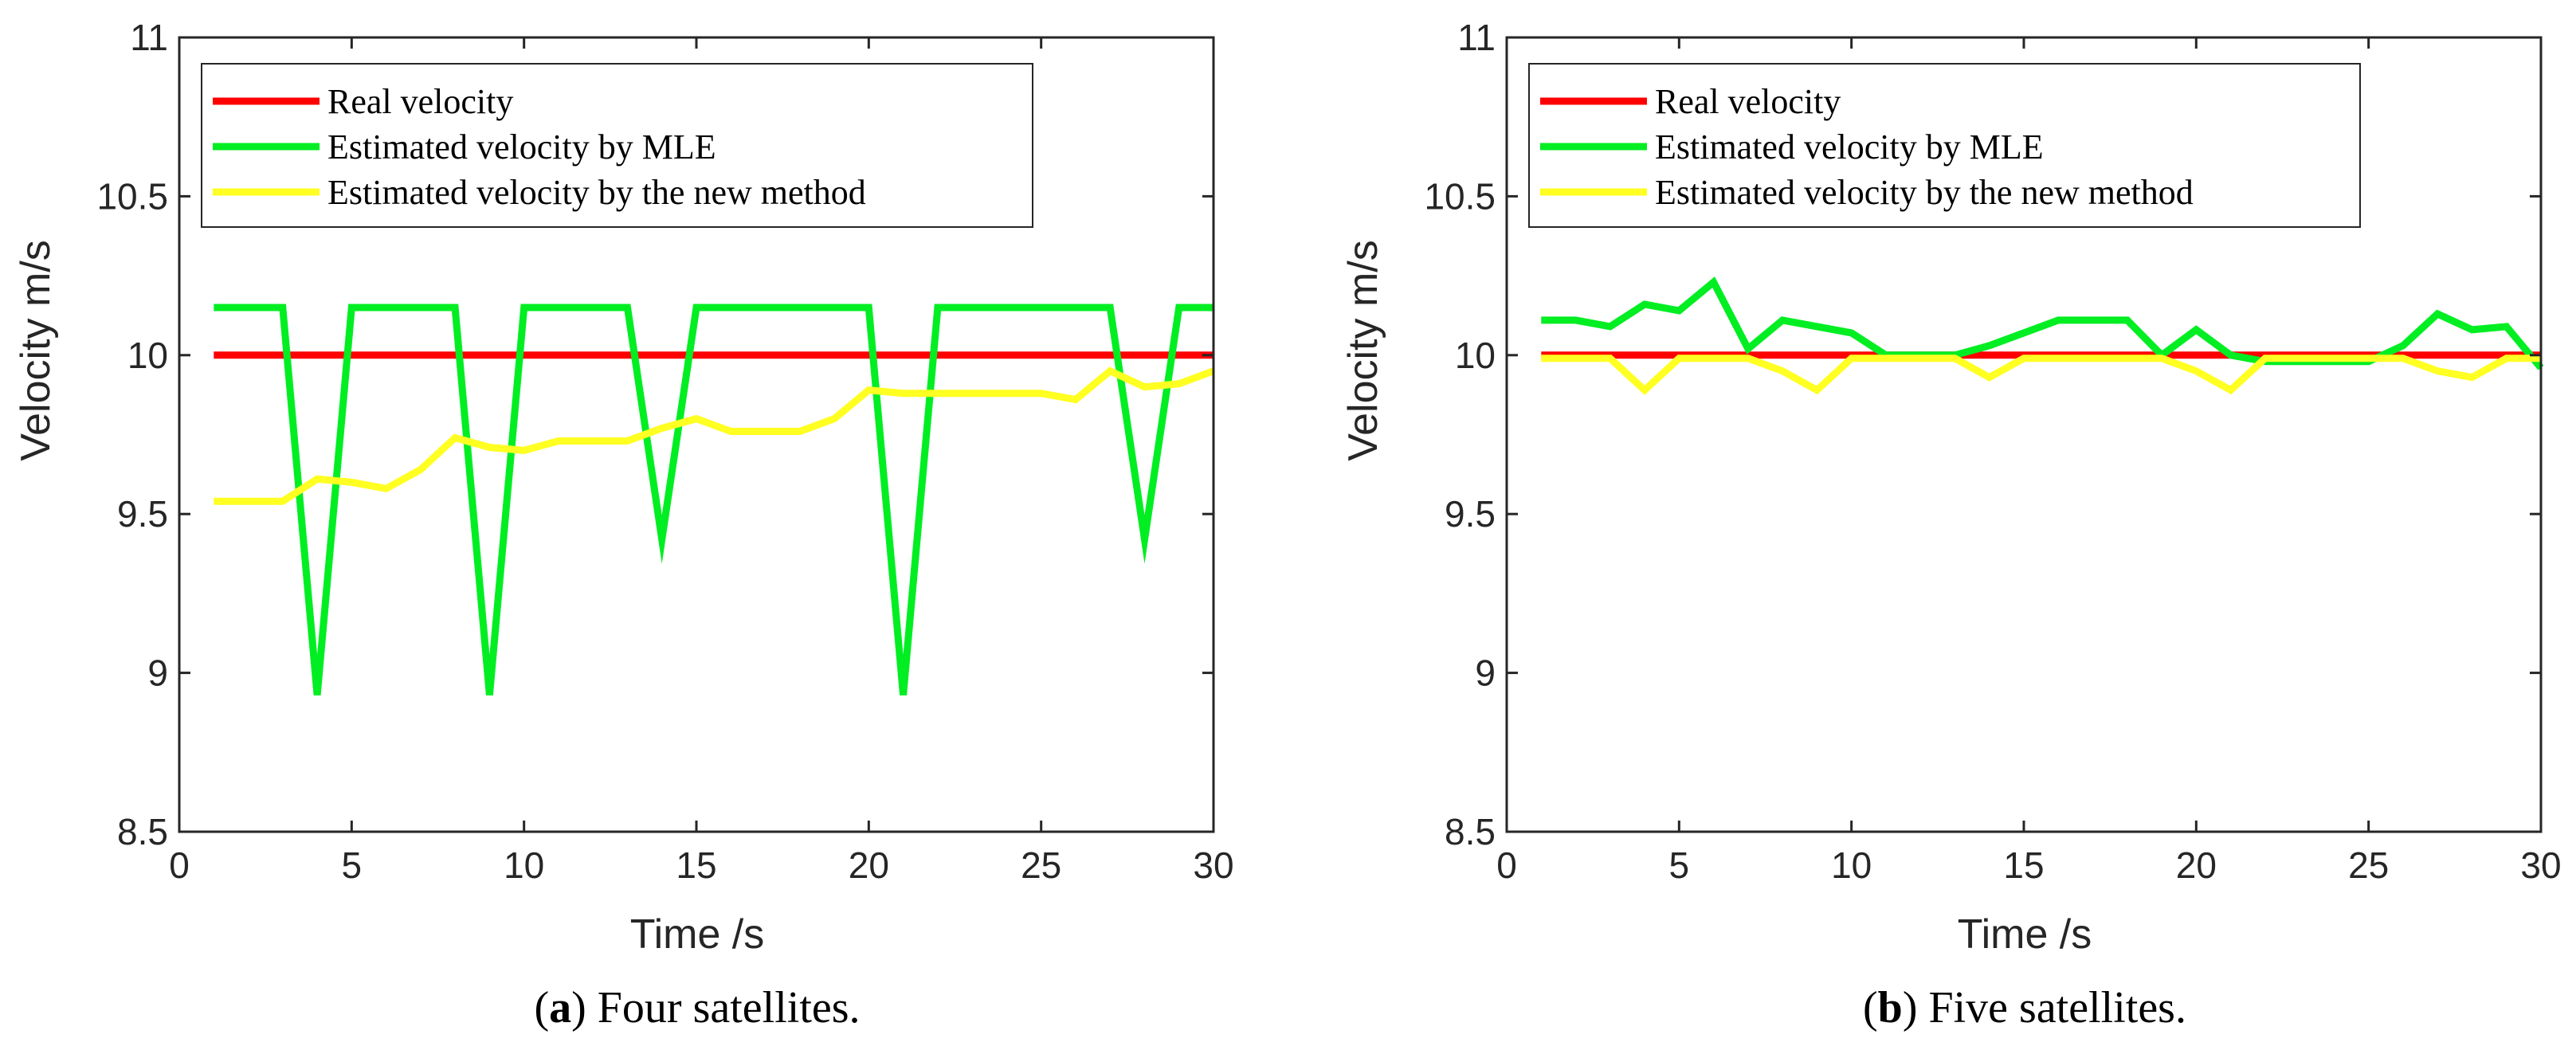 The width and height of the screenshot is (2576, 1054). I want to click on caption-text: Five satellites., so click(2057, 1007).